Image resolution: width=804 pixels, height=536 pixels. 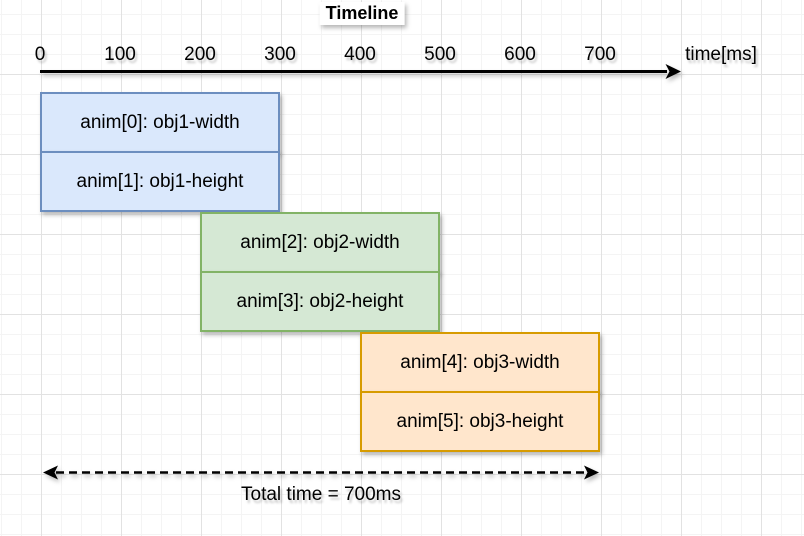 I want to click on total-time-label: Total time = 700ms, so click(x=321, y=494).